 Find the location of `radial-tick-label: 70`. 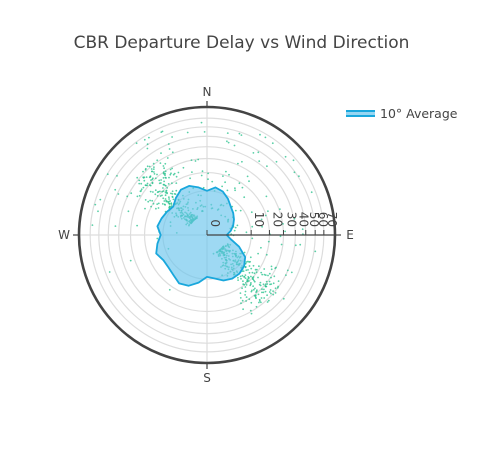

radial-tick-label: 70 is located at coordinates (332, 219).